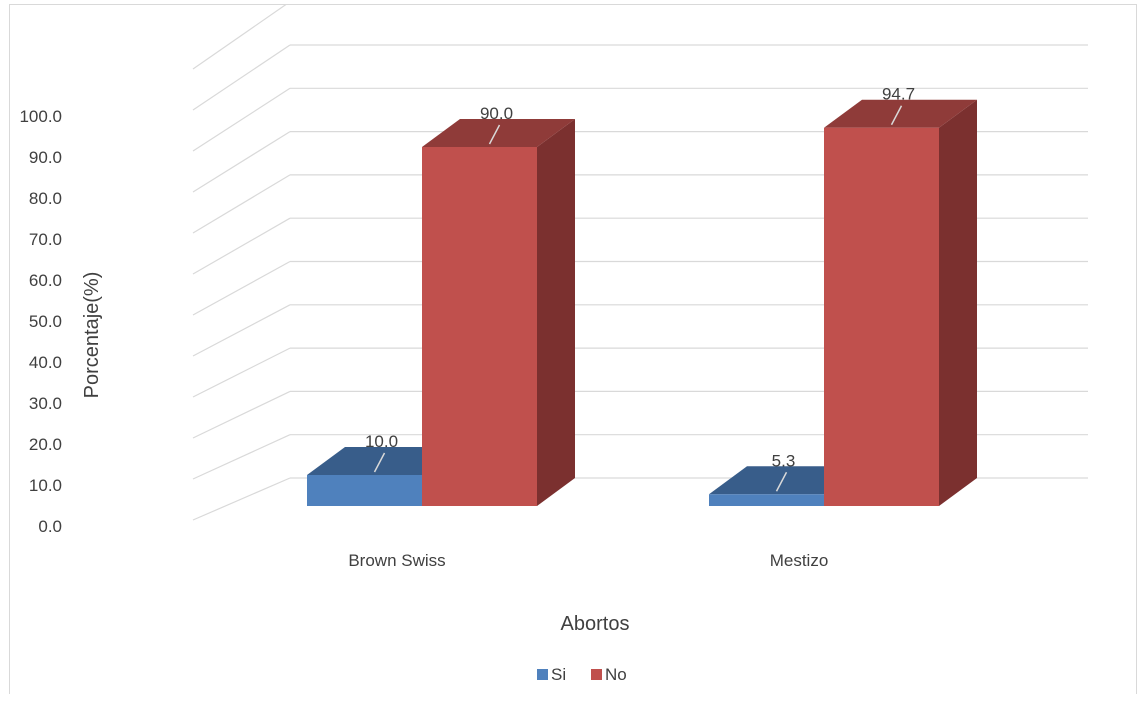  I want to click on bar-no-mestizo, so click(900, 302).